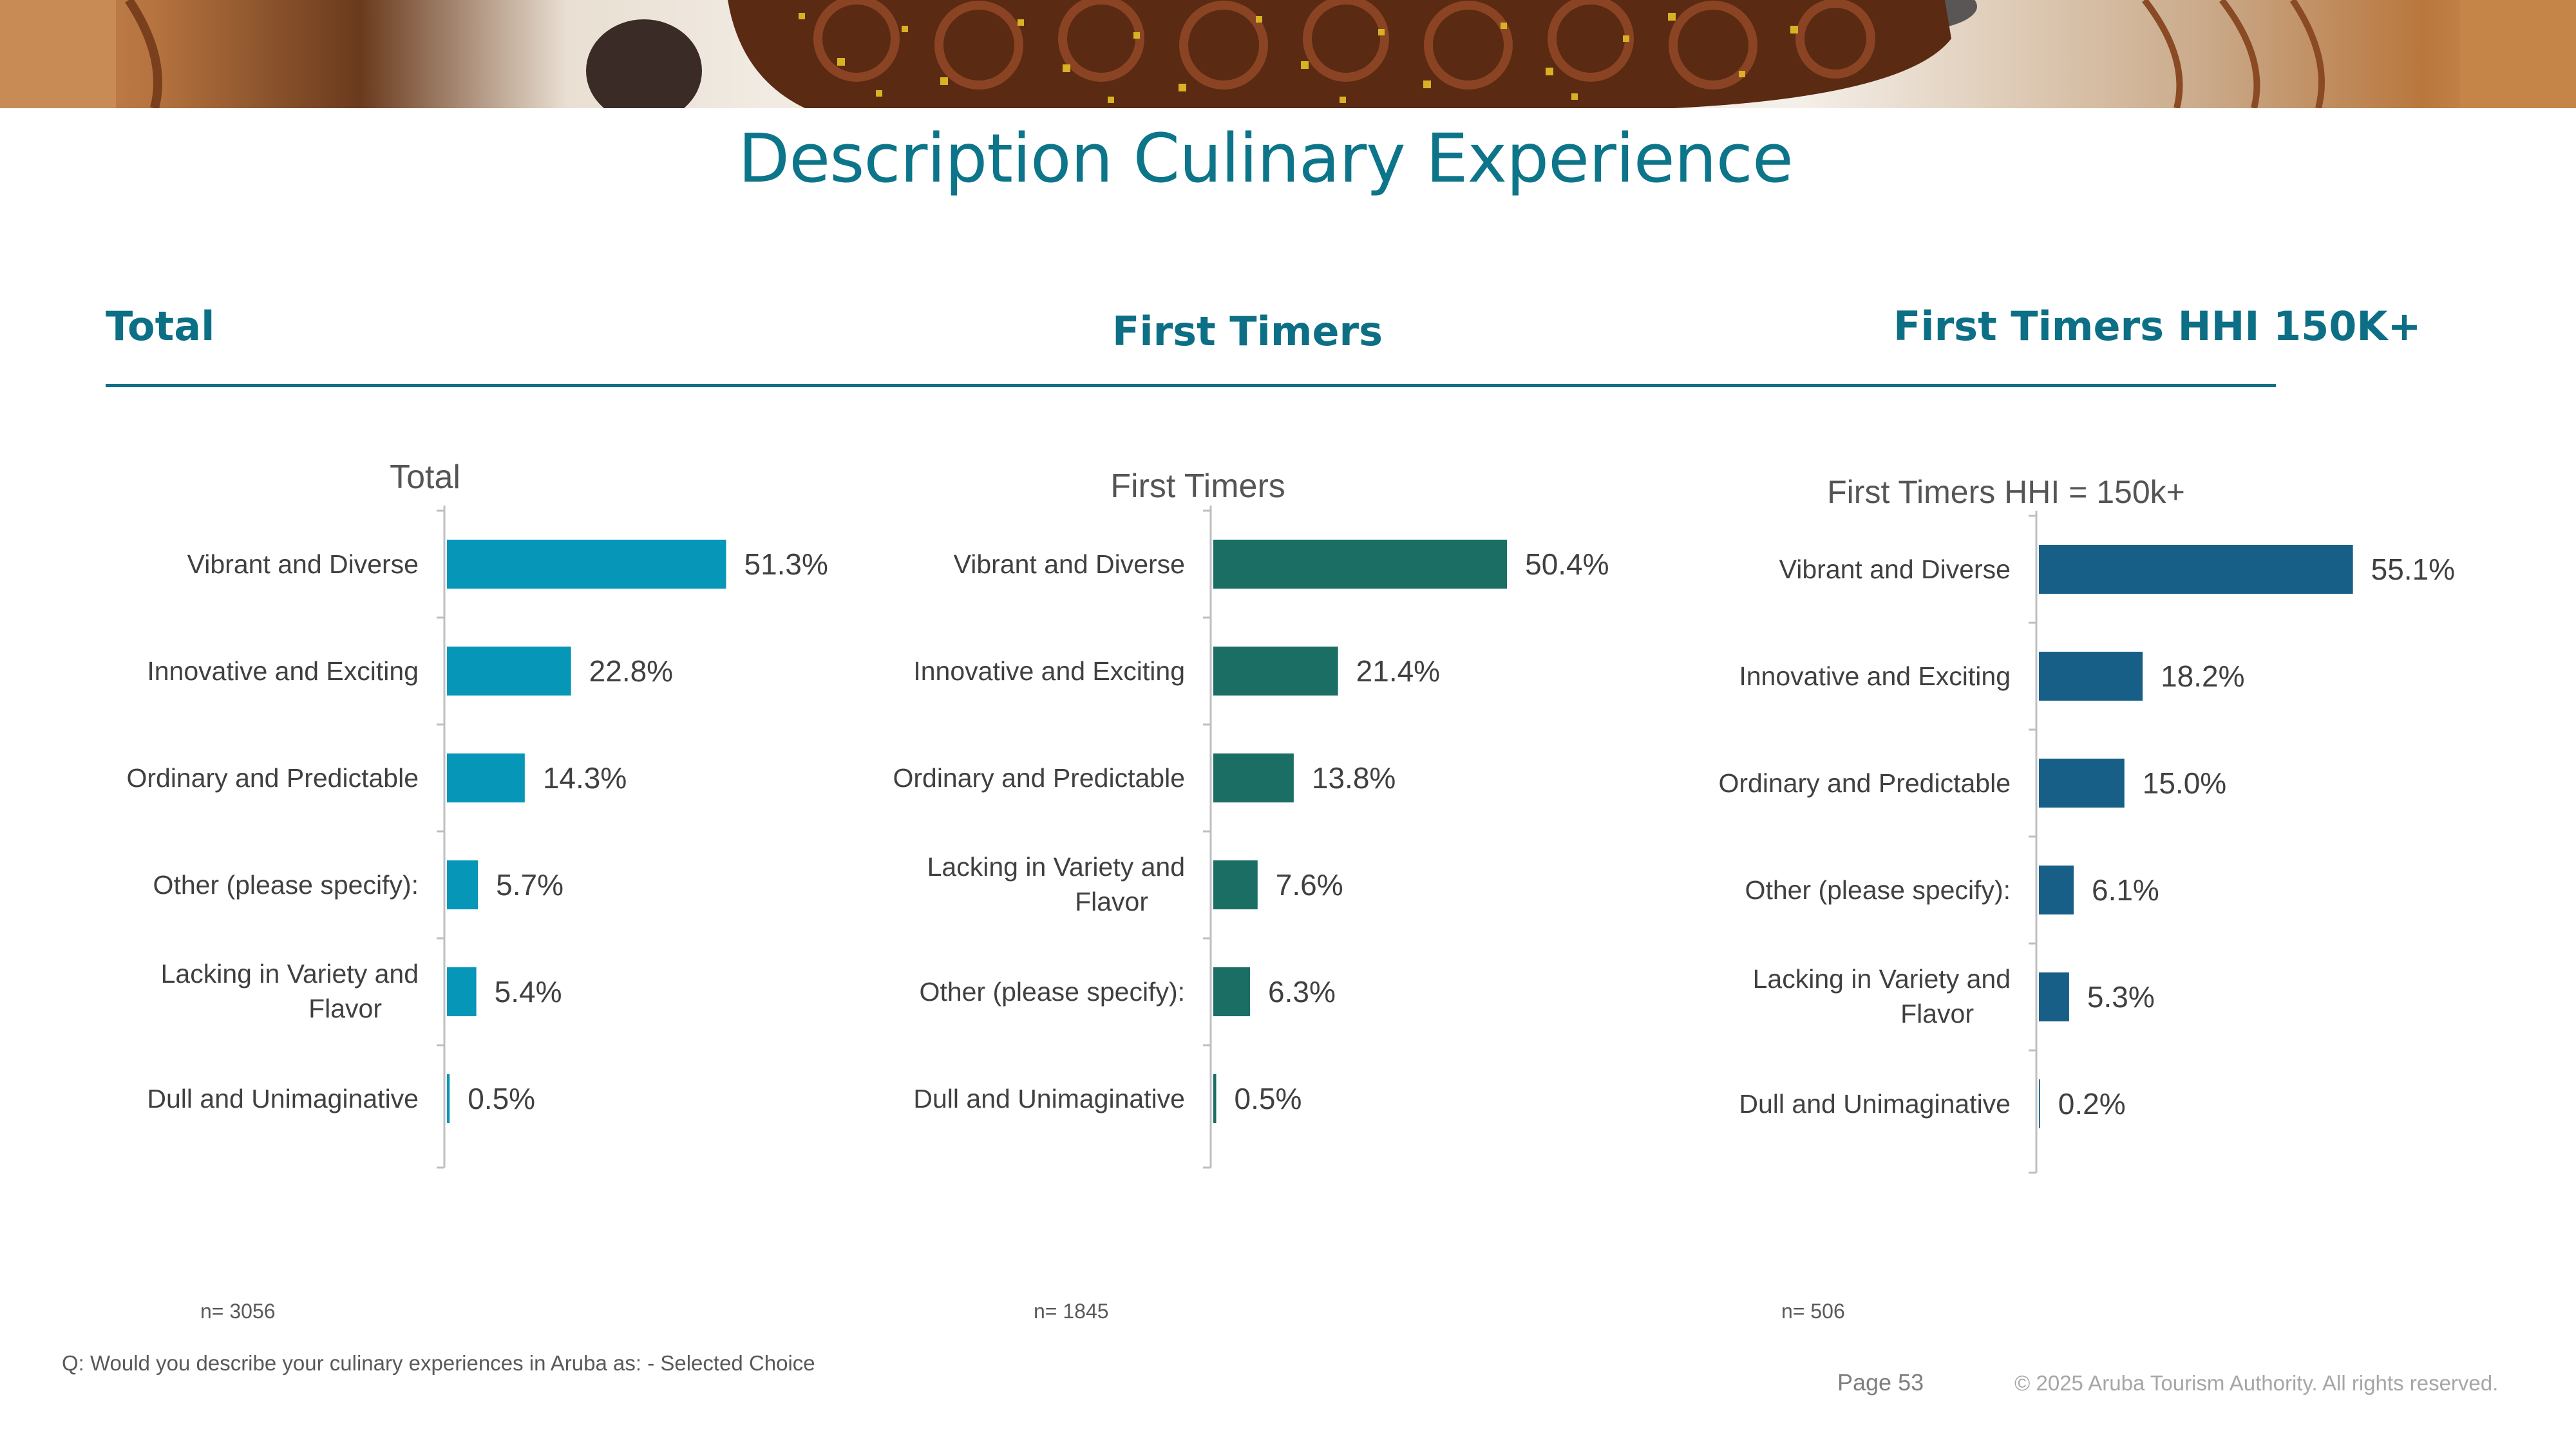  I want to click on value-label: 7.6%, so click(1309, 885).